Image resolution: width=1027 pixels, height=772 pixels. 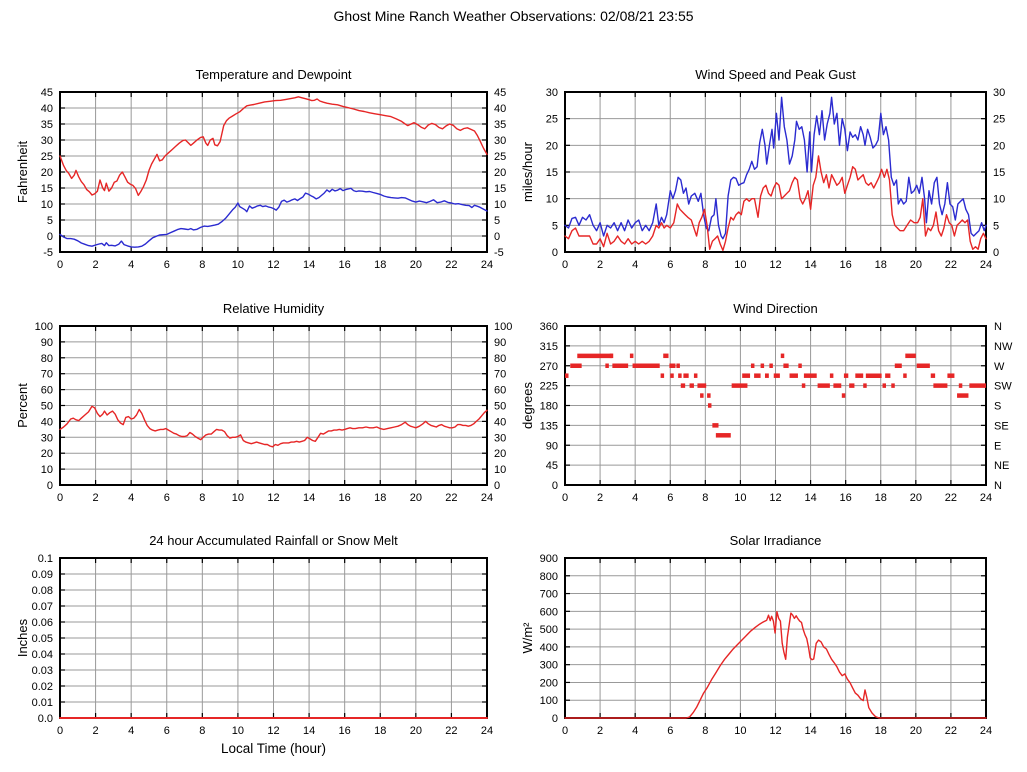 What do you see at coordinates (549, 683) in the screenshot?
I see `svg-text: 200` at bounding box center [549, 683].